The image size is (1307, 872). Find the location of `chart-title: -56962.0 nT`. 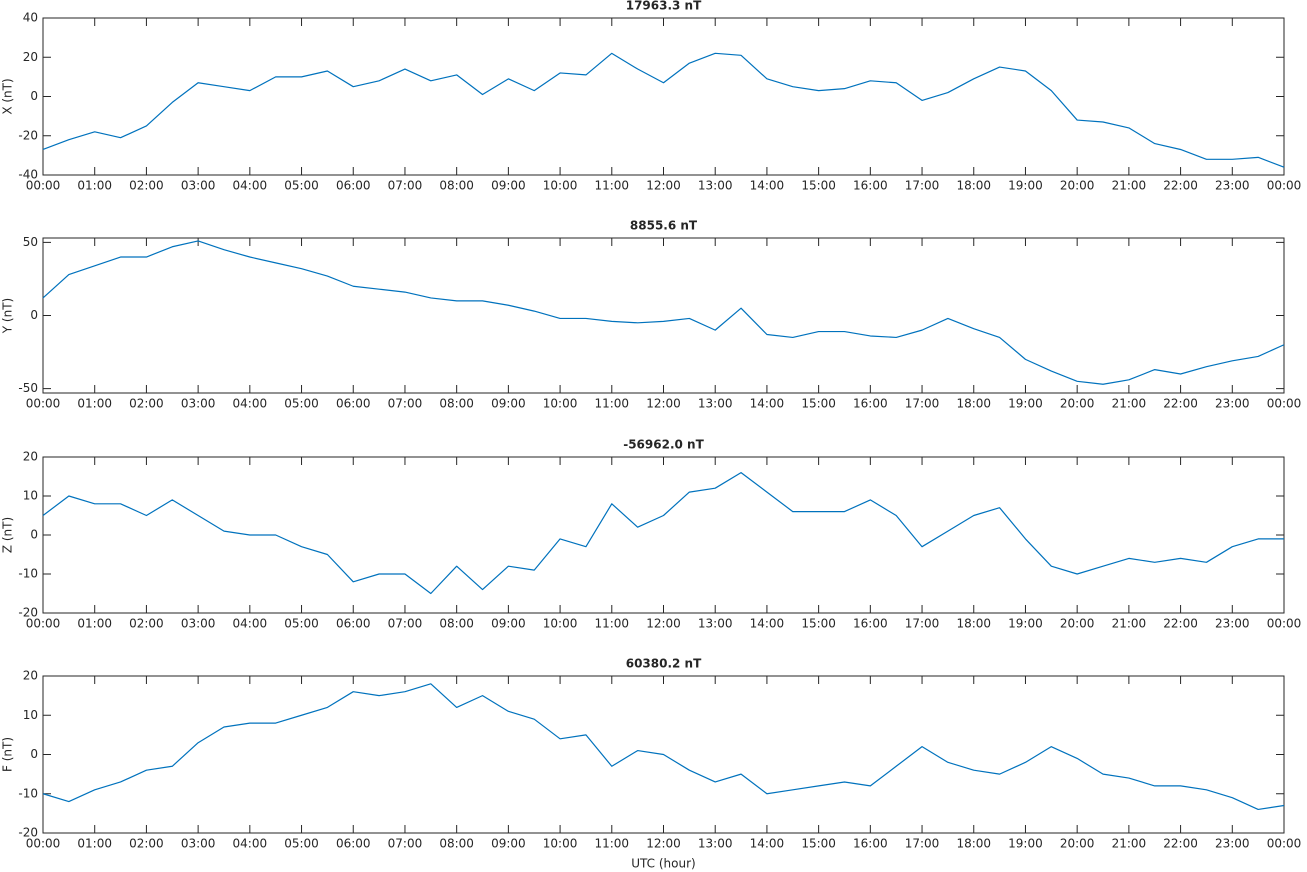

chart-title: -56962.0 nT is located at coordinates (663, 445).